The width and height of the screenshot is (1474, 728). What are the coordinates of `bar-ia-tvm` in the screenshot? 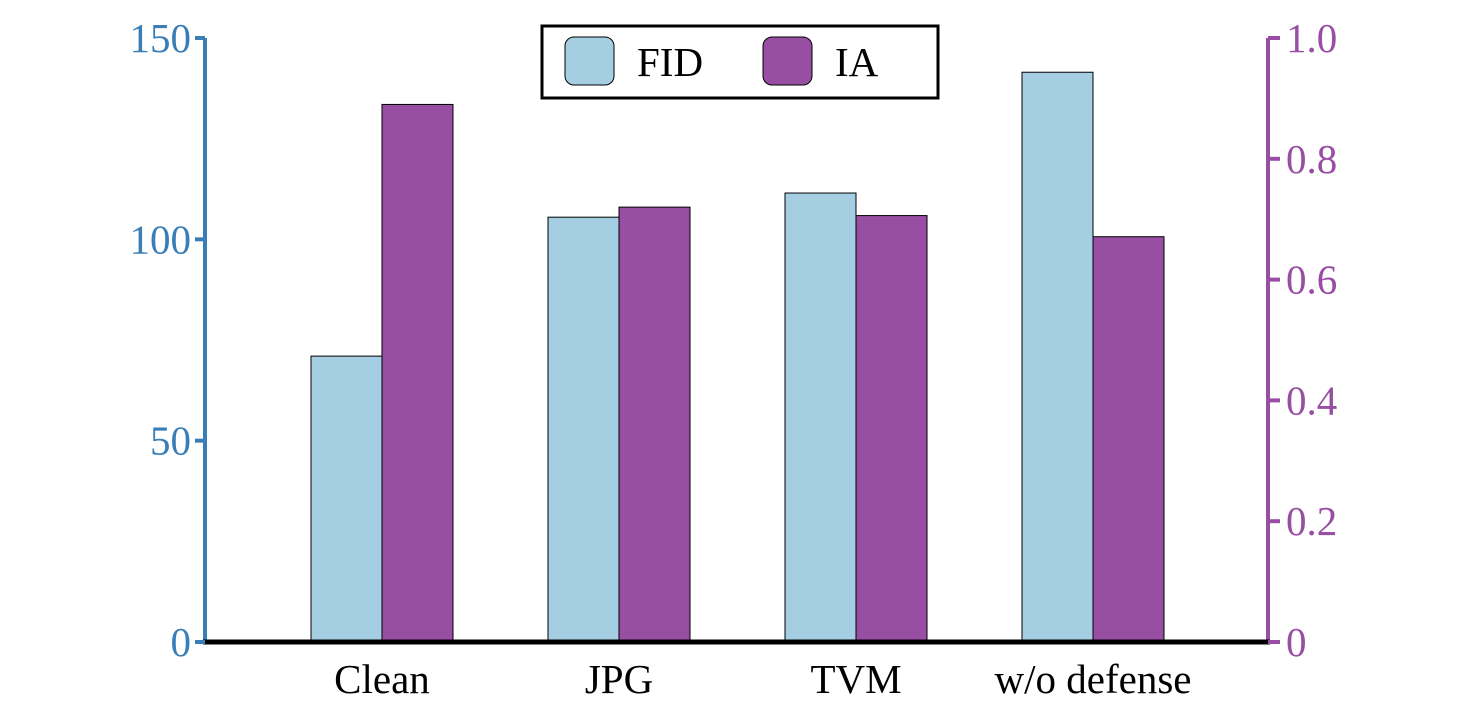 It's located at (891, 429).